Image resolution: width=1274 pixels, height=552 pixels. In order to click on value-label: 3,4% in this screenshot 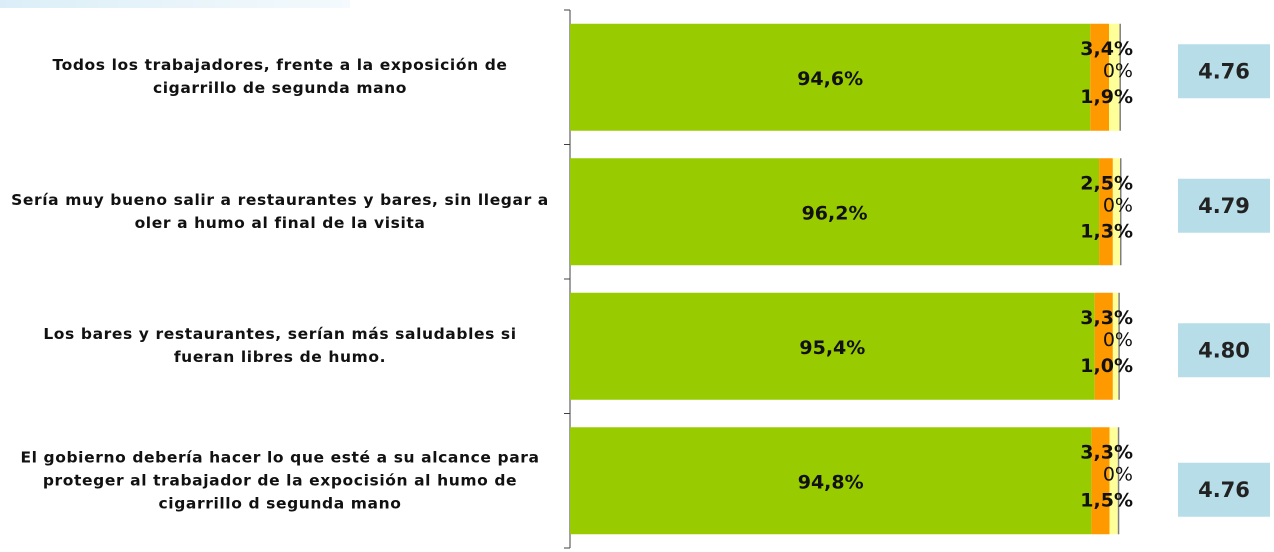, I will do `click(1106, 49)`.